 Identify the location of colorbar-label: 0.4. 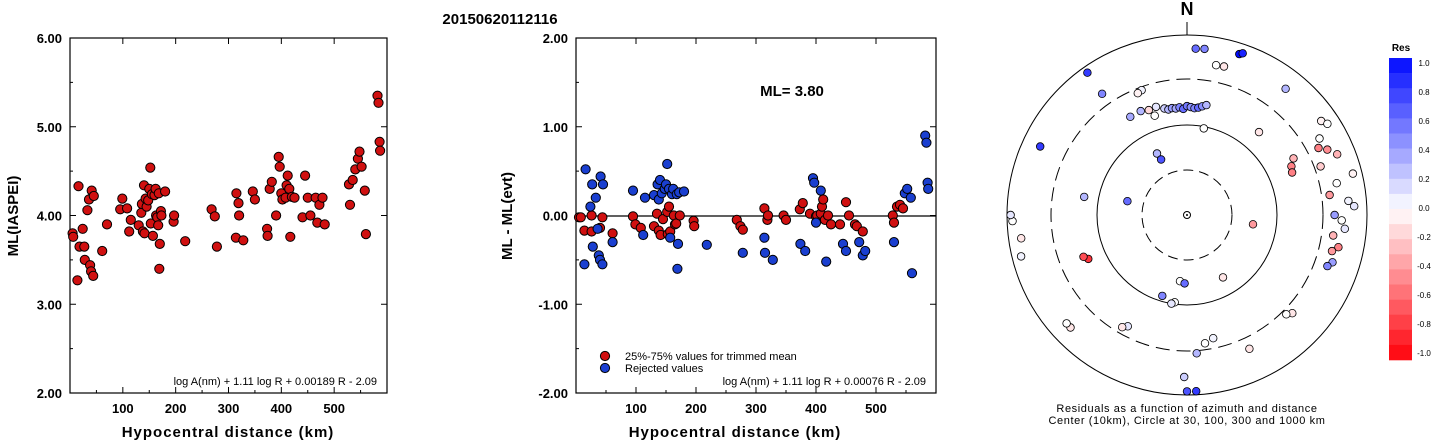
(1424, 150).